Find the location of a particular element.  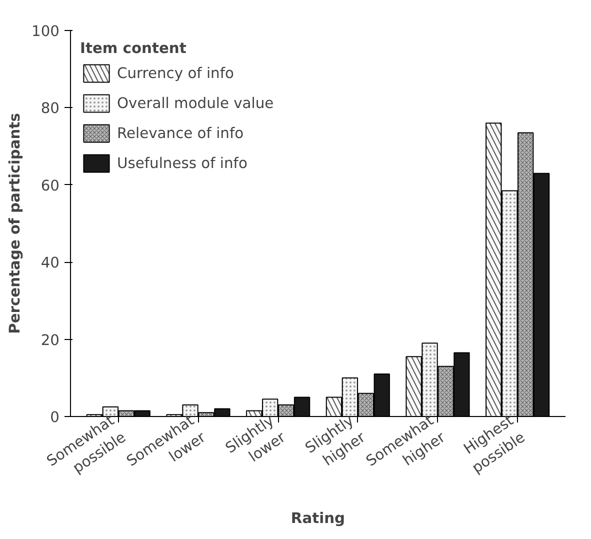

y-tick-label: 100 is located at coordinates (46, 31).